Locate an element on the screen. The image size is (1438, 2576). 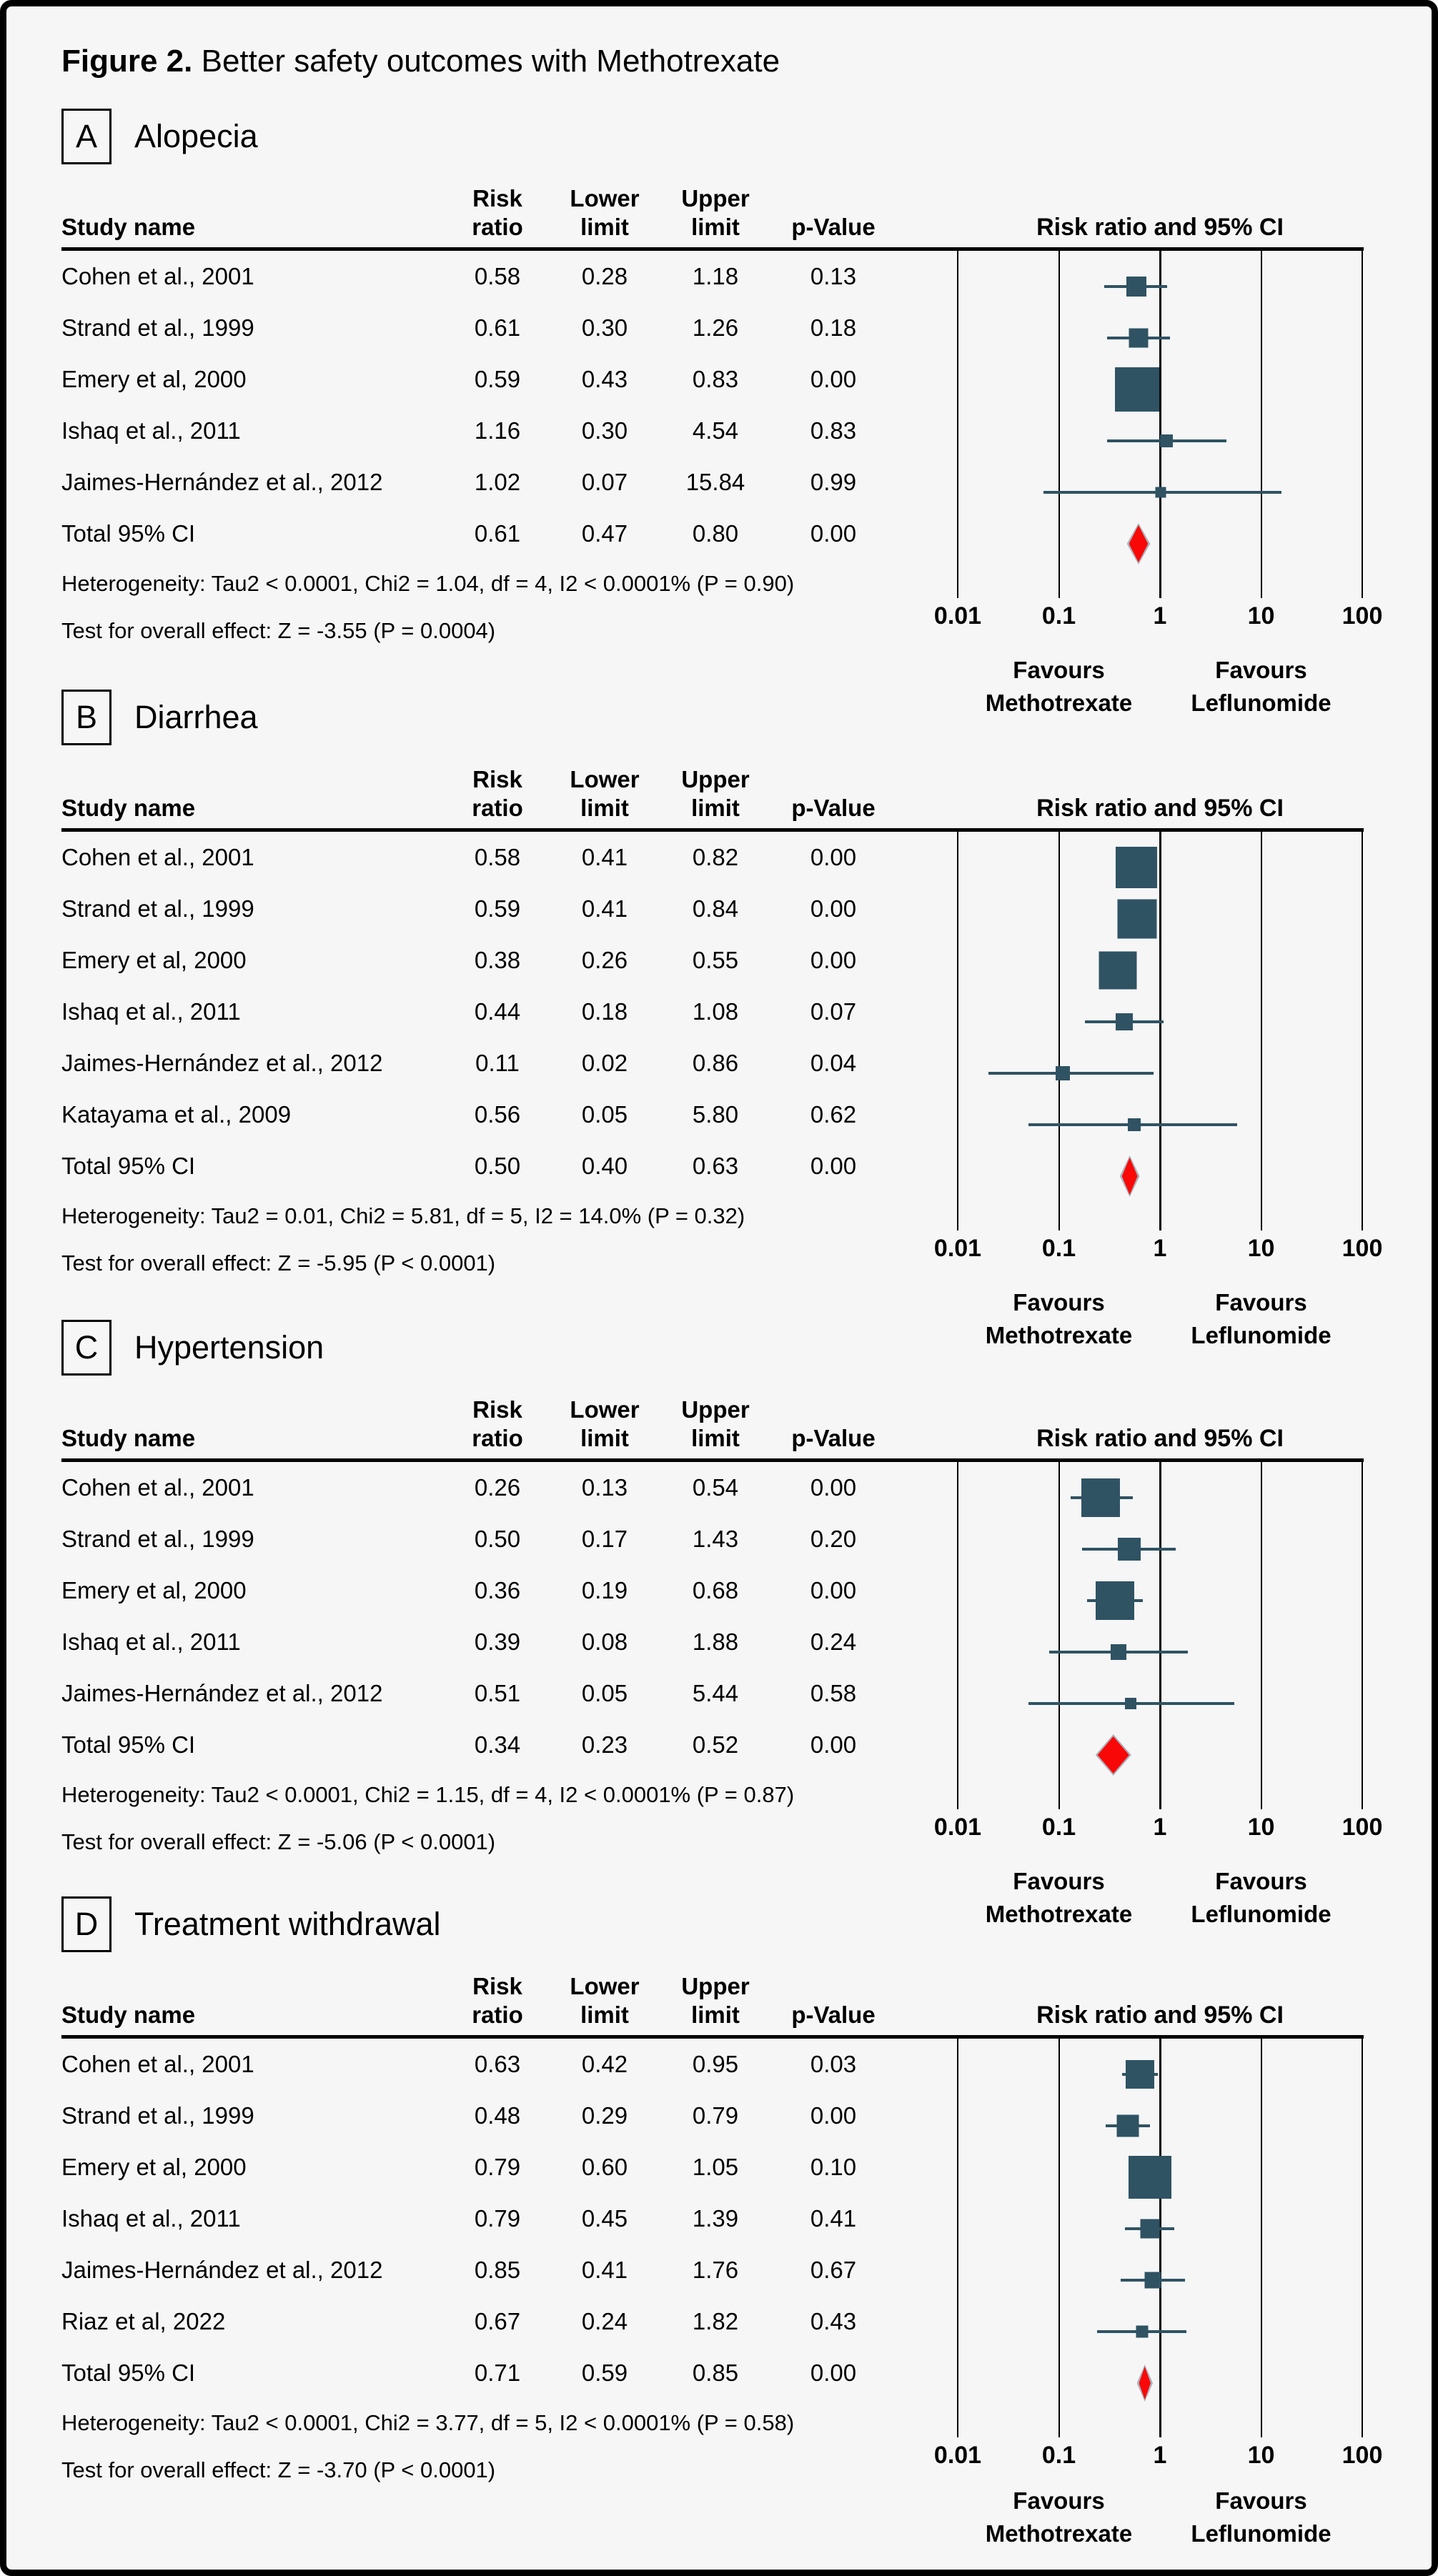
lower-limit-value: 0.02 is located at coordinates (604, 1063).